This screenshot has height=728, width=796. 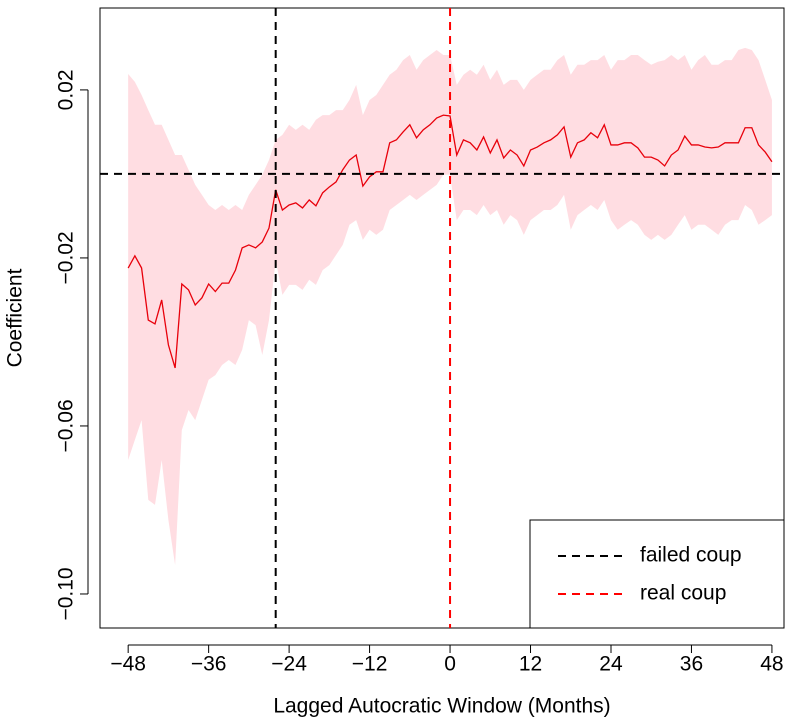 What do you see at coordinates (771, 664) in the screenshot?
I see `x-tick-label: 48` at bounding box center [771, 664].